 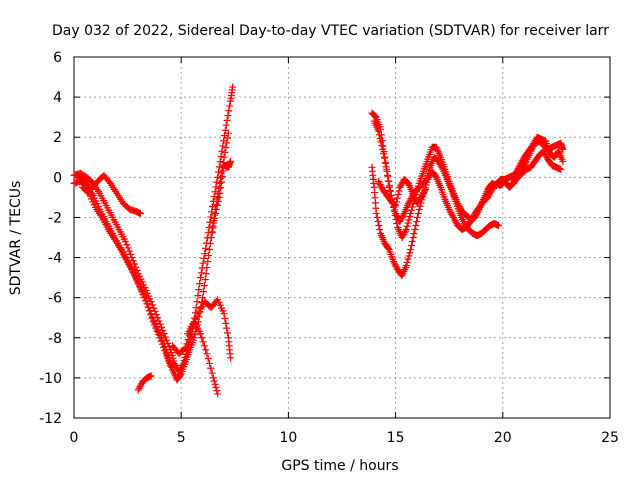 What do you see at coordinates (50, 379) in the screenshot?
I see `y-tick-label: -10` at bounding box center [50, 379].